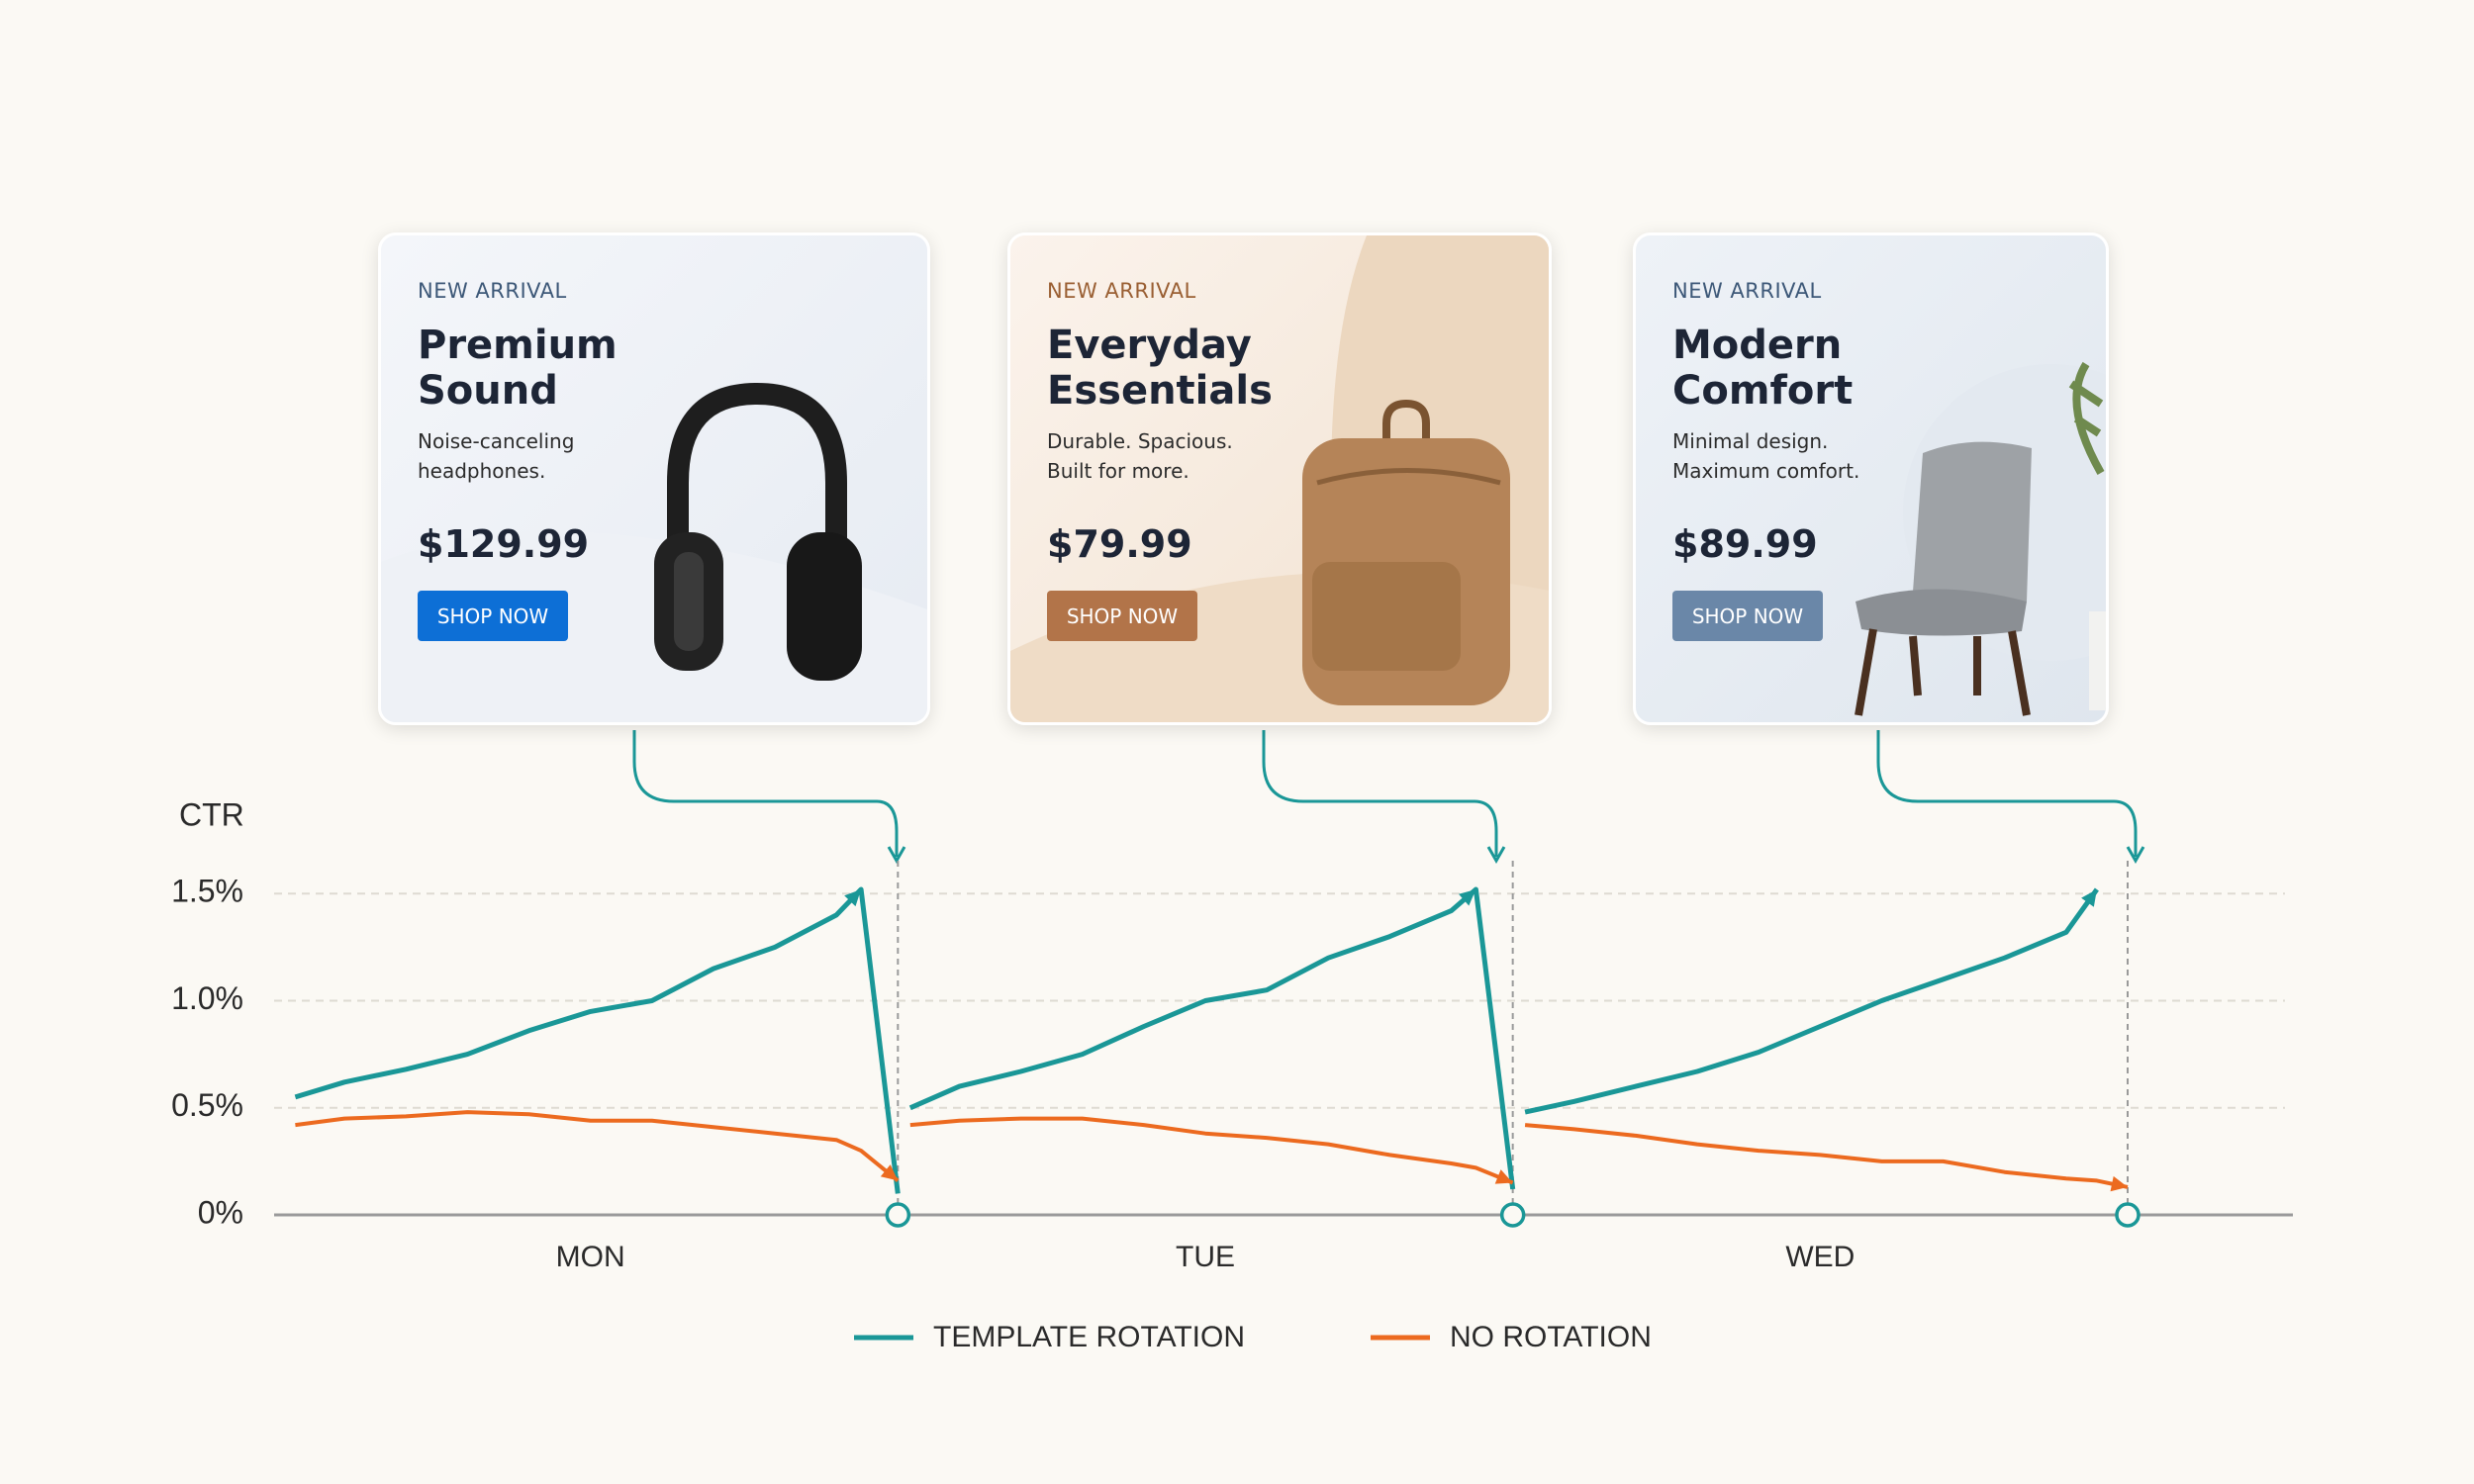 This screenshot has width=2474, height=1484. I want to click on card-description: Noise-canceling headphones., so click(496, 456).